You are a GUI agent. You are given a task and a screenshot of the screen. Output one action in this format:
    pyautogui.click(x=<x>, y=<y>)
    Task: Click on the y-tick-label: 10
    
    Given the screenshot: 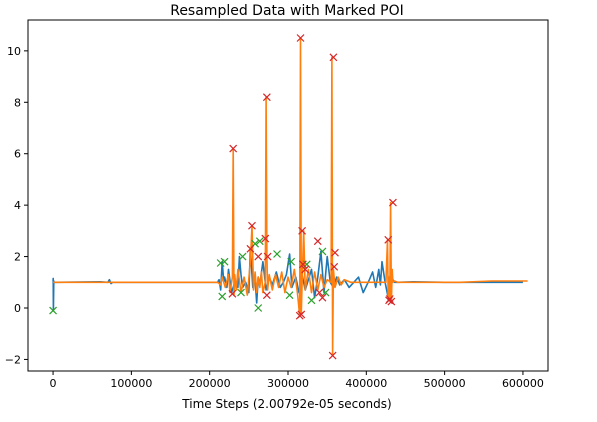 What is the action you would take?
    pyautogui.click(x=14, y=51)
    